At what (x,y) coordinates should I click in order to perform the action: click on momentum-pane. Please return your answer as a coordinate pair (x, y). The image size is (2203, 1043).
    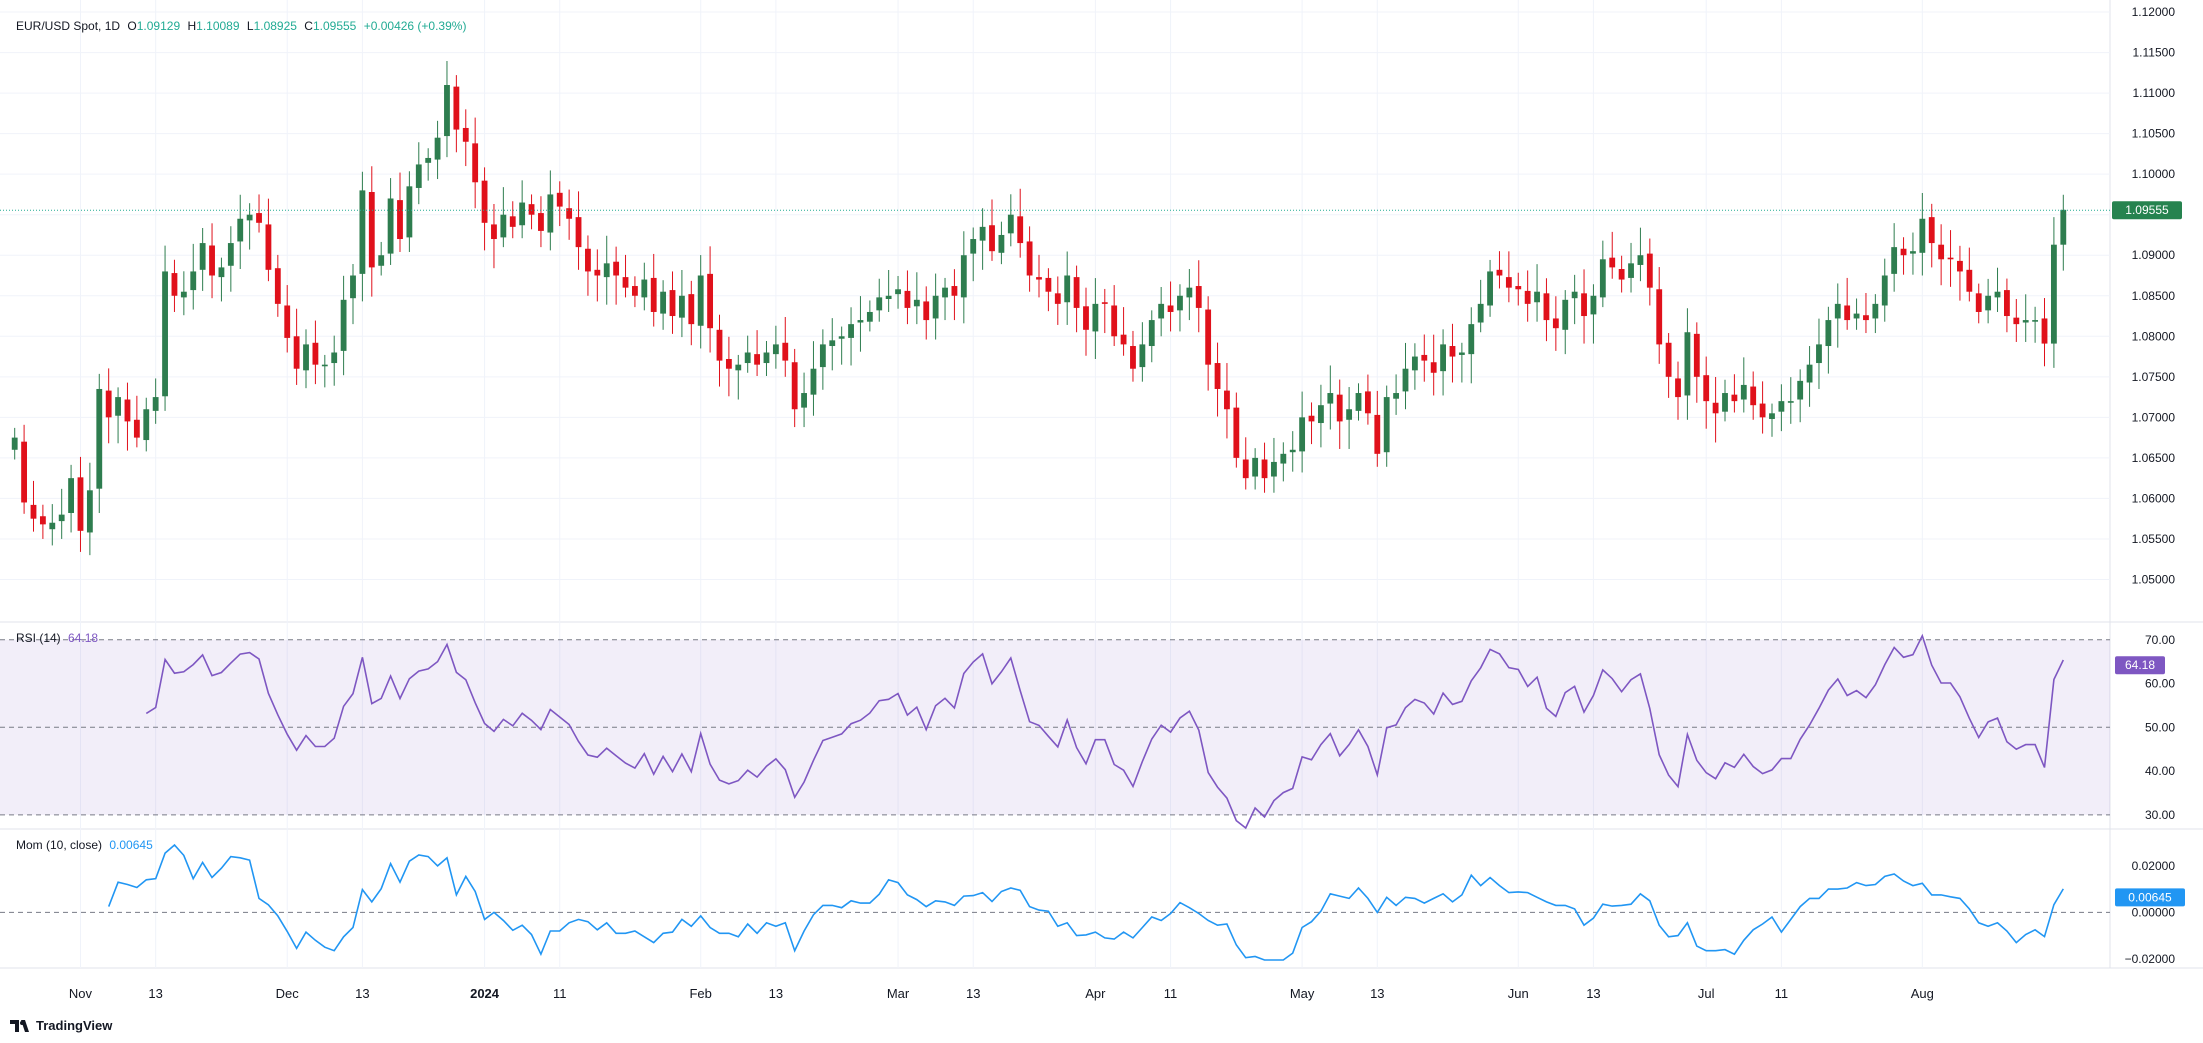
    Looking at the image, I should click on (1055, 902).